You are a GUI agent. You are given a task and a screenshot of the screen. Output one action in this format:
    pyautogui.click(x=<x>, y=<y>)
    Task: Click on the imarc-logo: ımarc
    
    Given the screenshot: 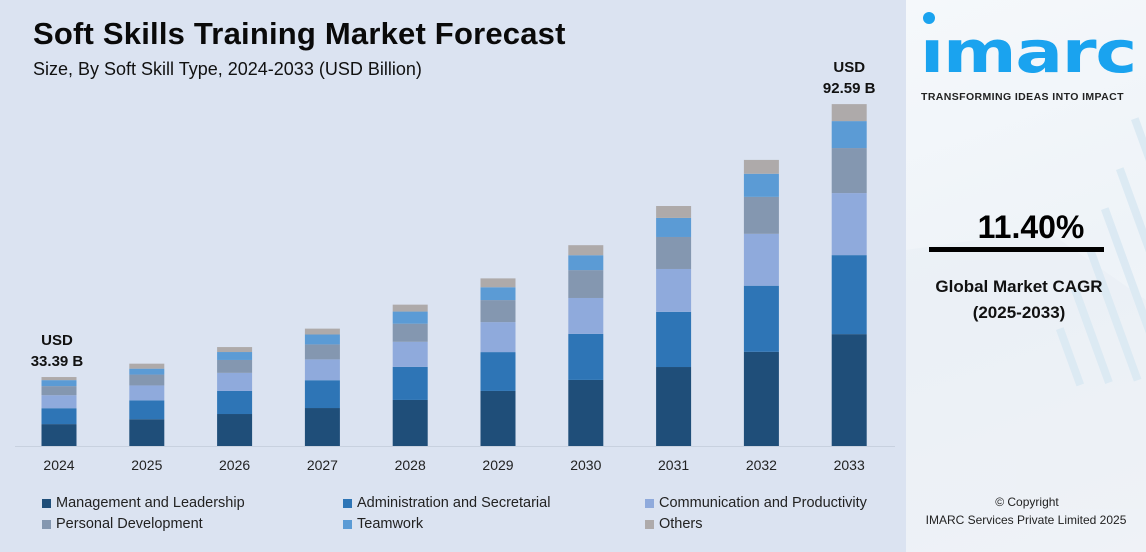 What is the action you would take?
    pyautogui.click(x=1028, y=49)
    